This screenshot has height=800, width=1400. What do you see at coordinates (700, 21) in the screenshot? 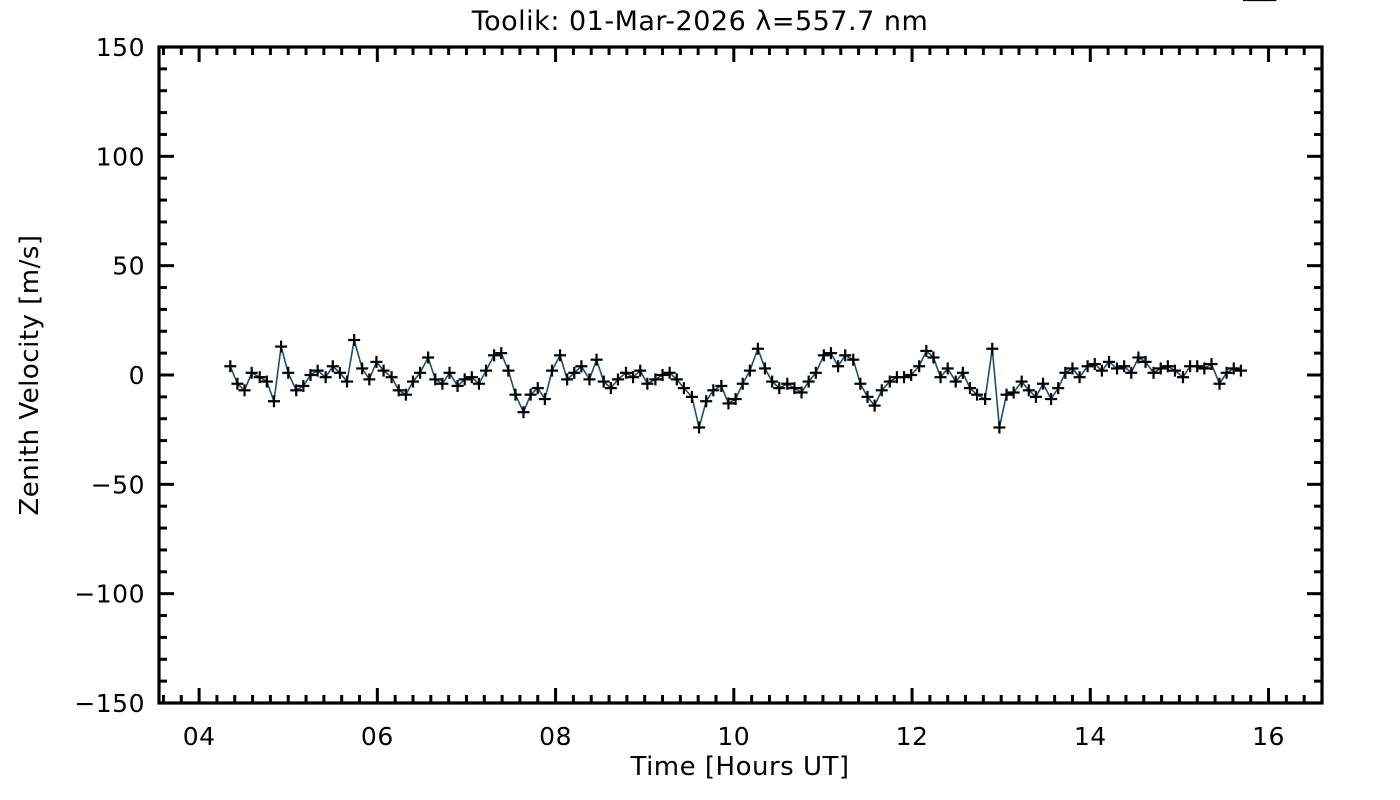
I see `chart-title: Toolik: 01-Mar-2026 λ=557.7 nm` at bounding box center [700, 21].